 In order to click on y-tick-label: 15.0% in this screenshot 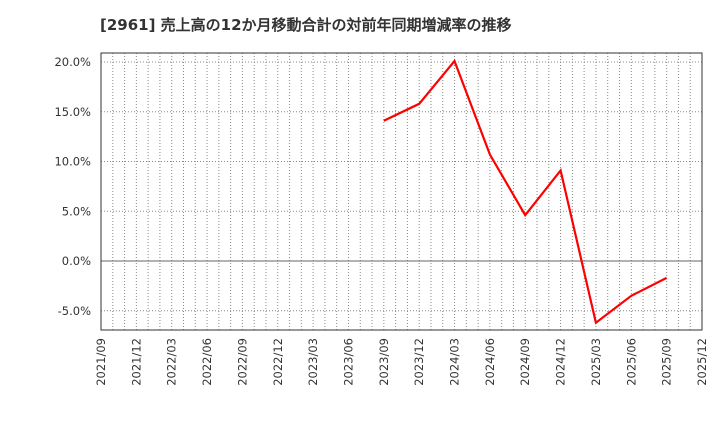, I will do `click(72, 112)`.